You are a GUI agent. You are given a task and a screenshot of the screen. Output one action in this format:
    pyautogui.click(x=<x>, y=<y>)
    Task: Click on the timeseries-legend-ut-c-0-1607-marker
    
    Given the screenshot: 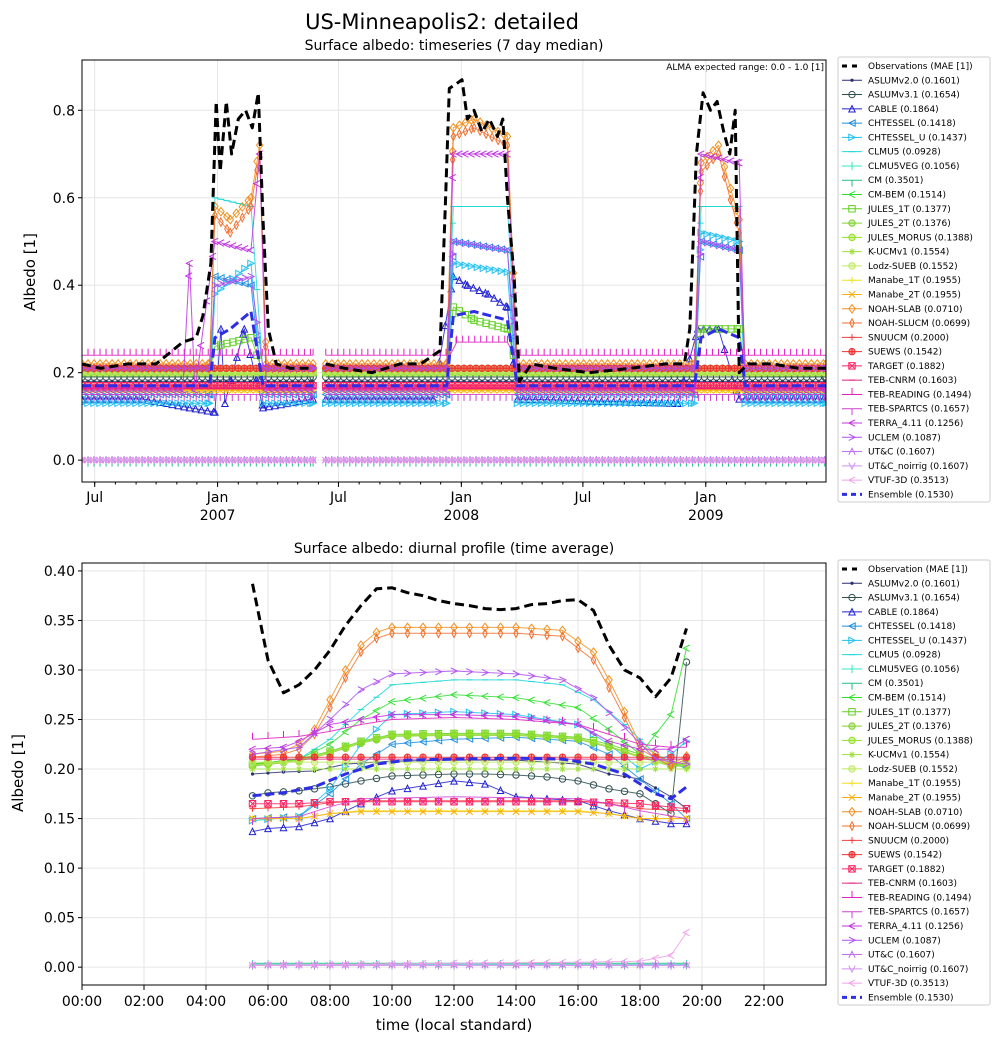 What is the action you would take?
    pyautogui.click(x=852, y=451)
    